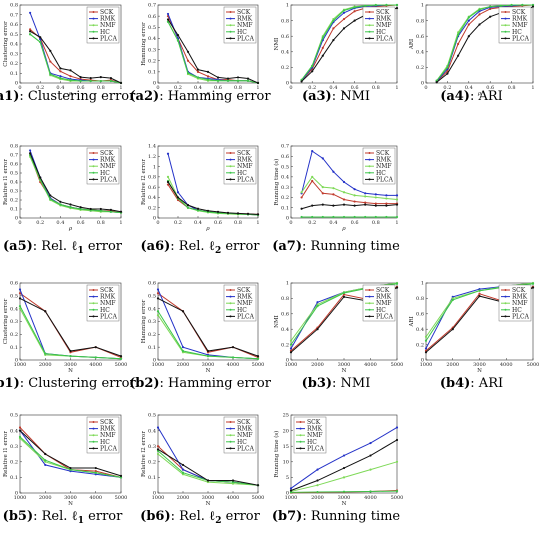 This screenshot has height=535, width=550. What do you see at coordinates (471, 96) in the screenshot?
I see `panel-caption: (a4): ARI` at bounding box center [471, 96].